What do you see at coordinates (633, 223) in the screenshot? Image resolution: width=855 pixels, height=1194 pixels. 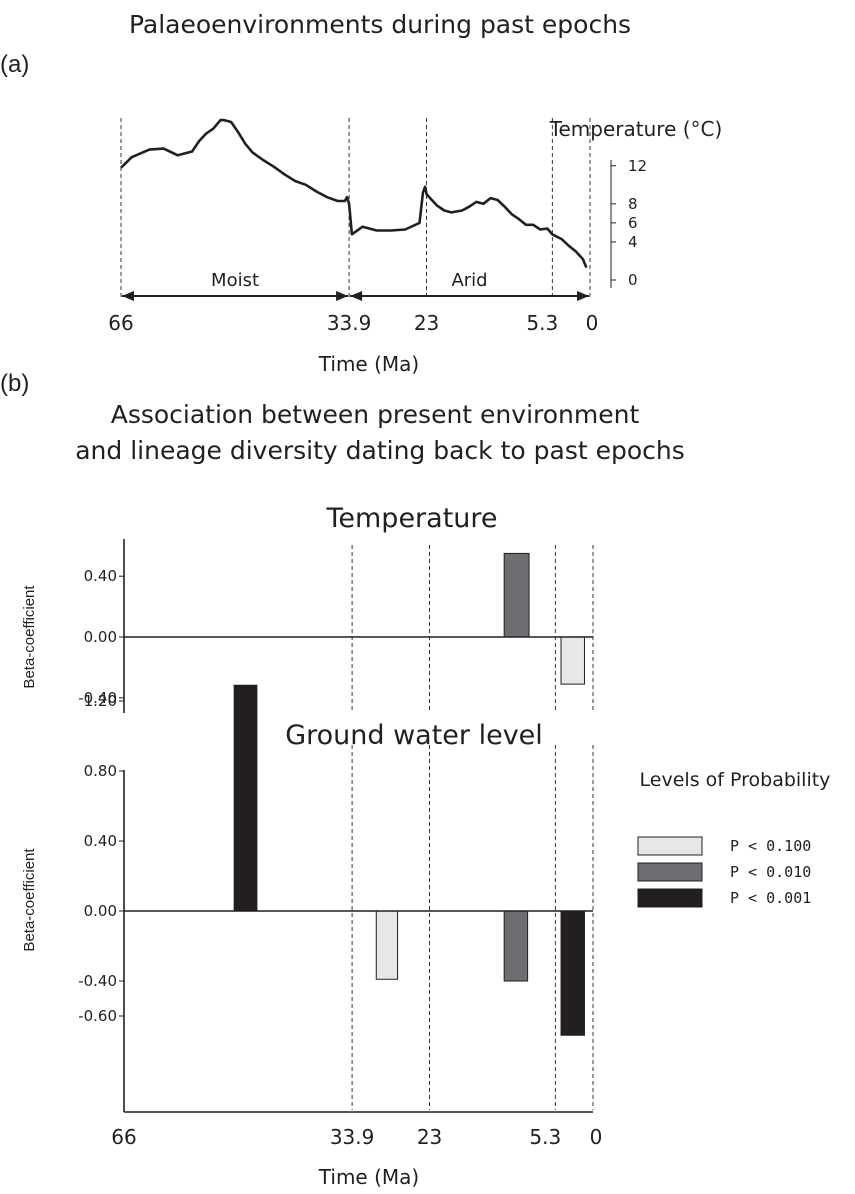 I see `temperature-scale-label: 6` at bounding box center [633, 223].